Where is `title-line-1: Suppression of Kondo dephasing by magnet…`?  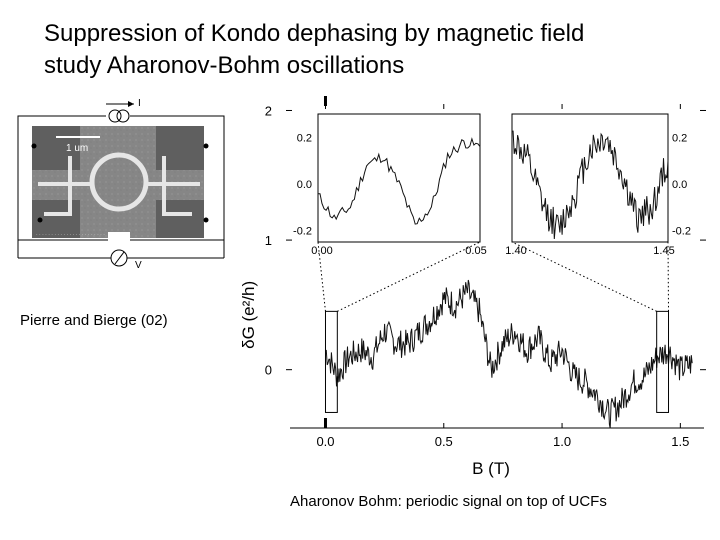
title-line-1: Suppression of Kondo dephasing by magnet… is located at coordinates (314, 33).